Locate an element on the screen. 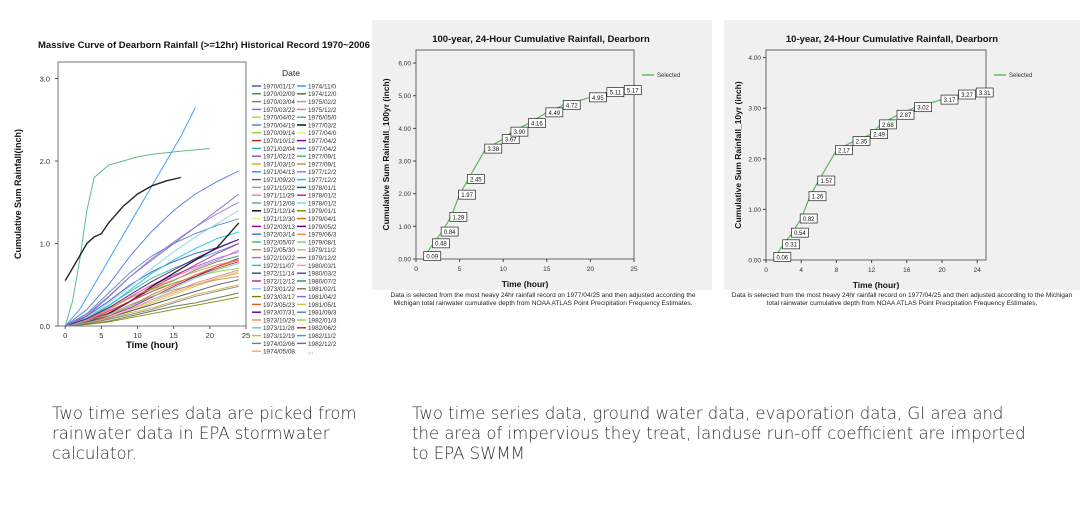  chart1-legend-entry: 1973/11/28 is located at coordinates (279, 328).